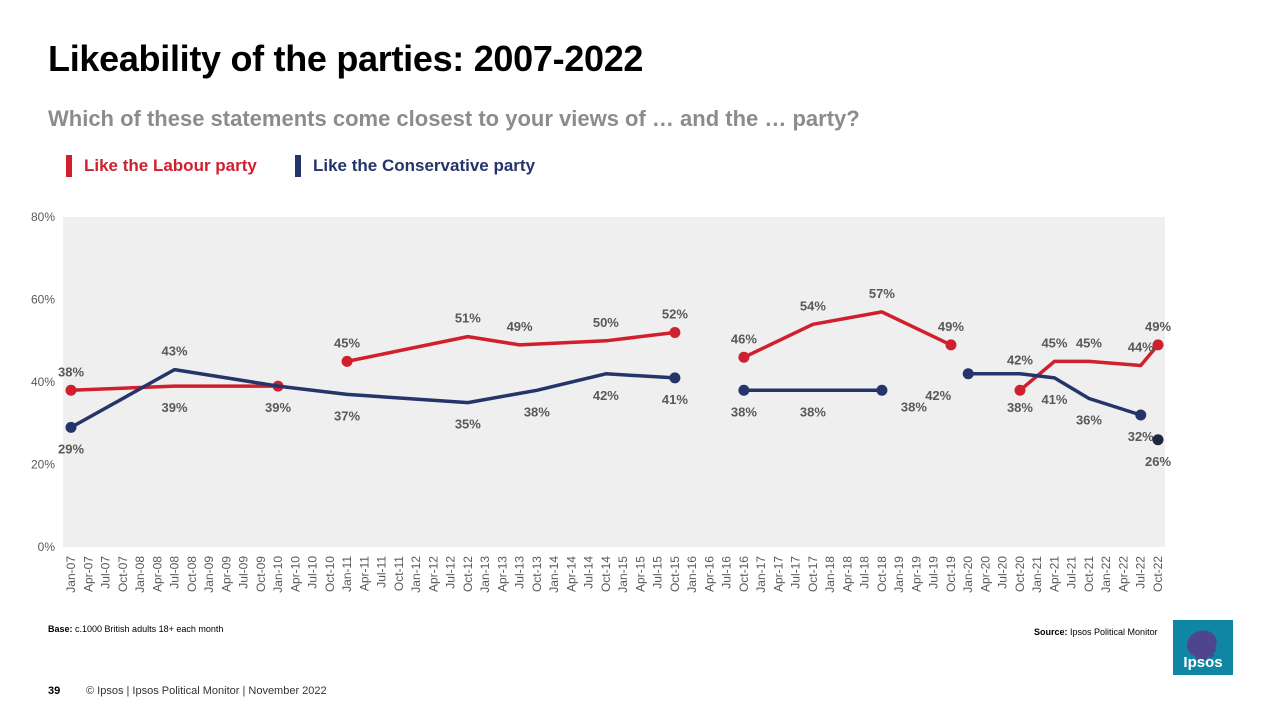 The image size is (1280, 720). I want to click on x-tick-label: Oct-16, so click(744, 574).